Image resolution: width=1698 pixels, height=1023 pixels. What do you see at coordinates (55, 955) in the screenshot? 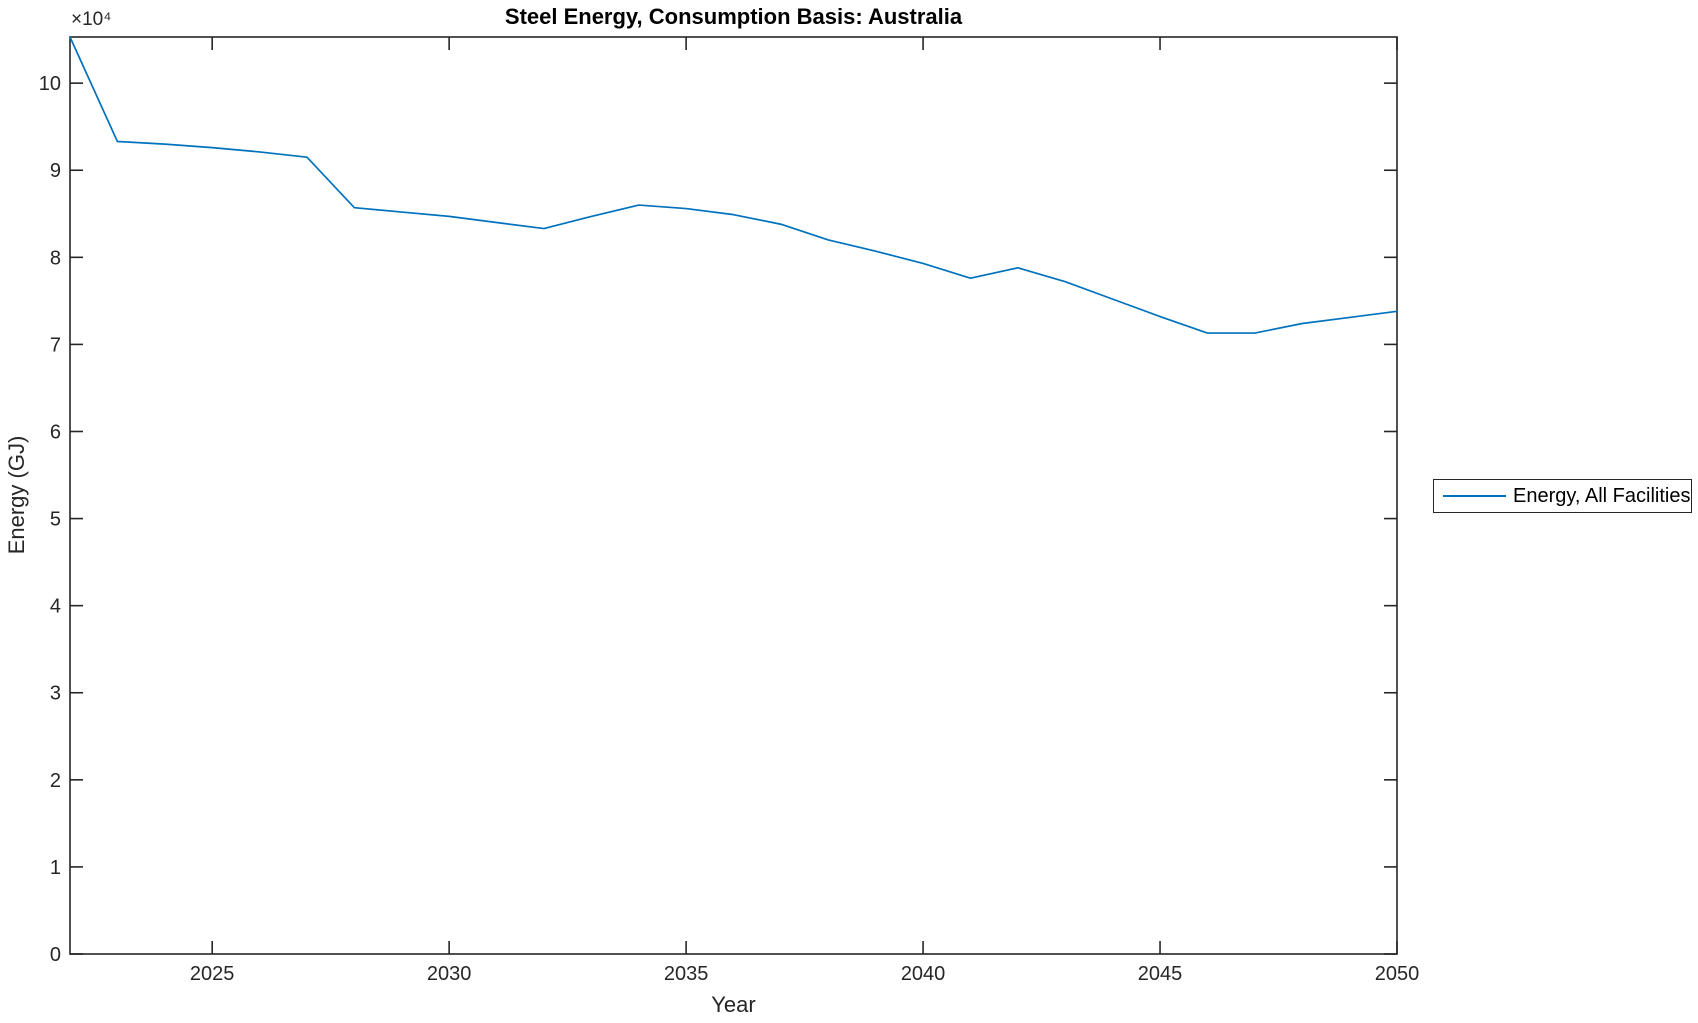
I see `y-tick-label: 0` at bounding box center [55, 955].